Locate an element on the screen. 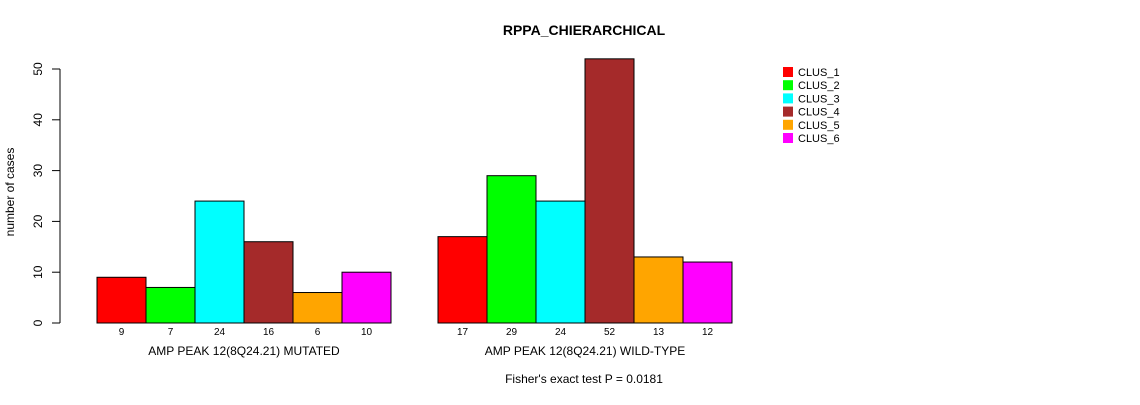 The image size is (1140, 405). bar-value-label: 16 is located at coordinates (269, 332).